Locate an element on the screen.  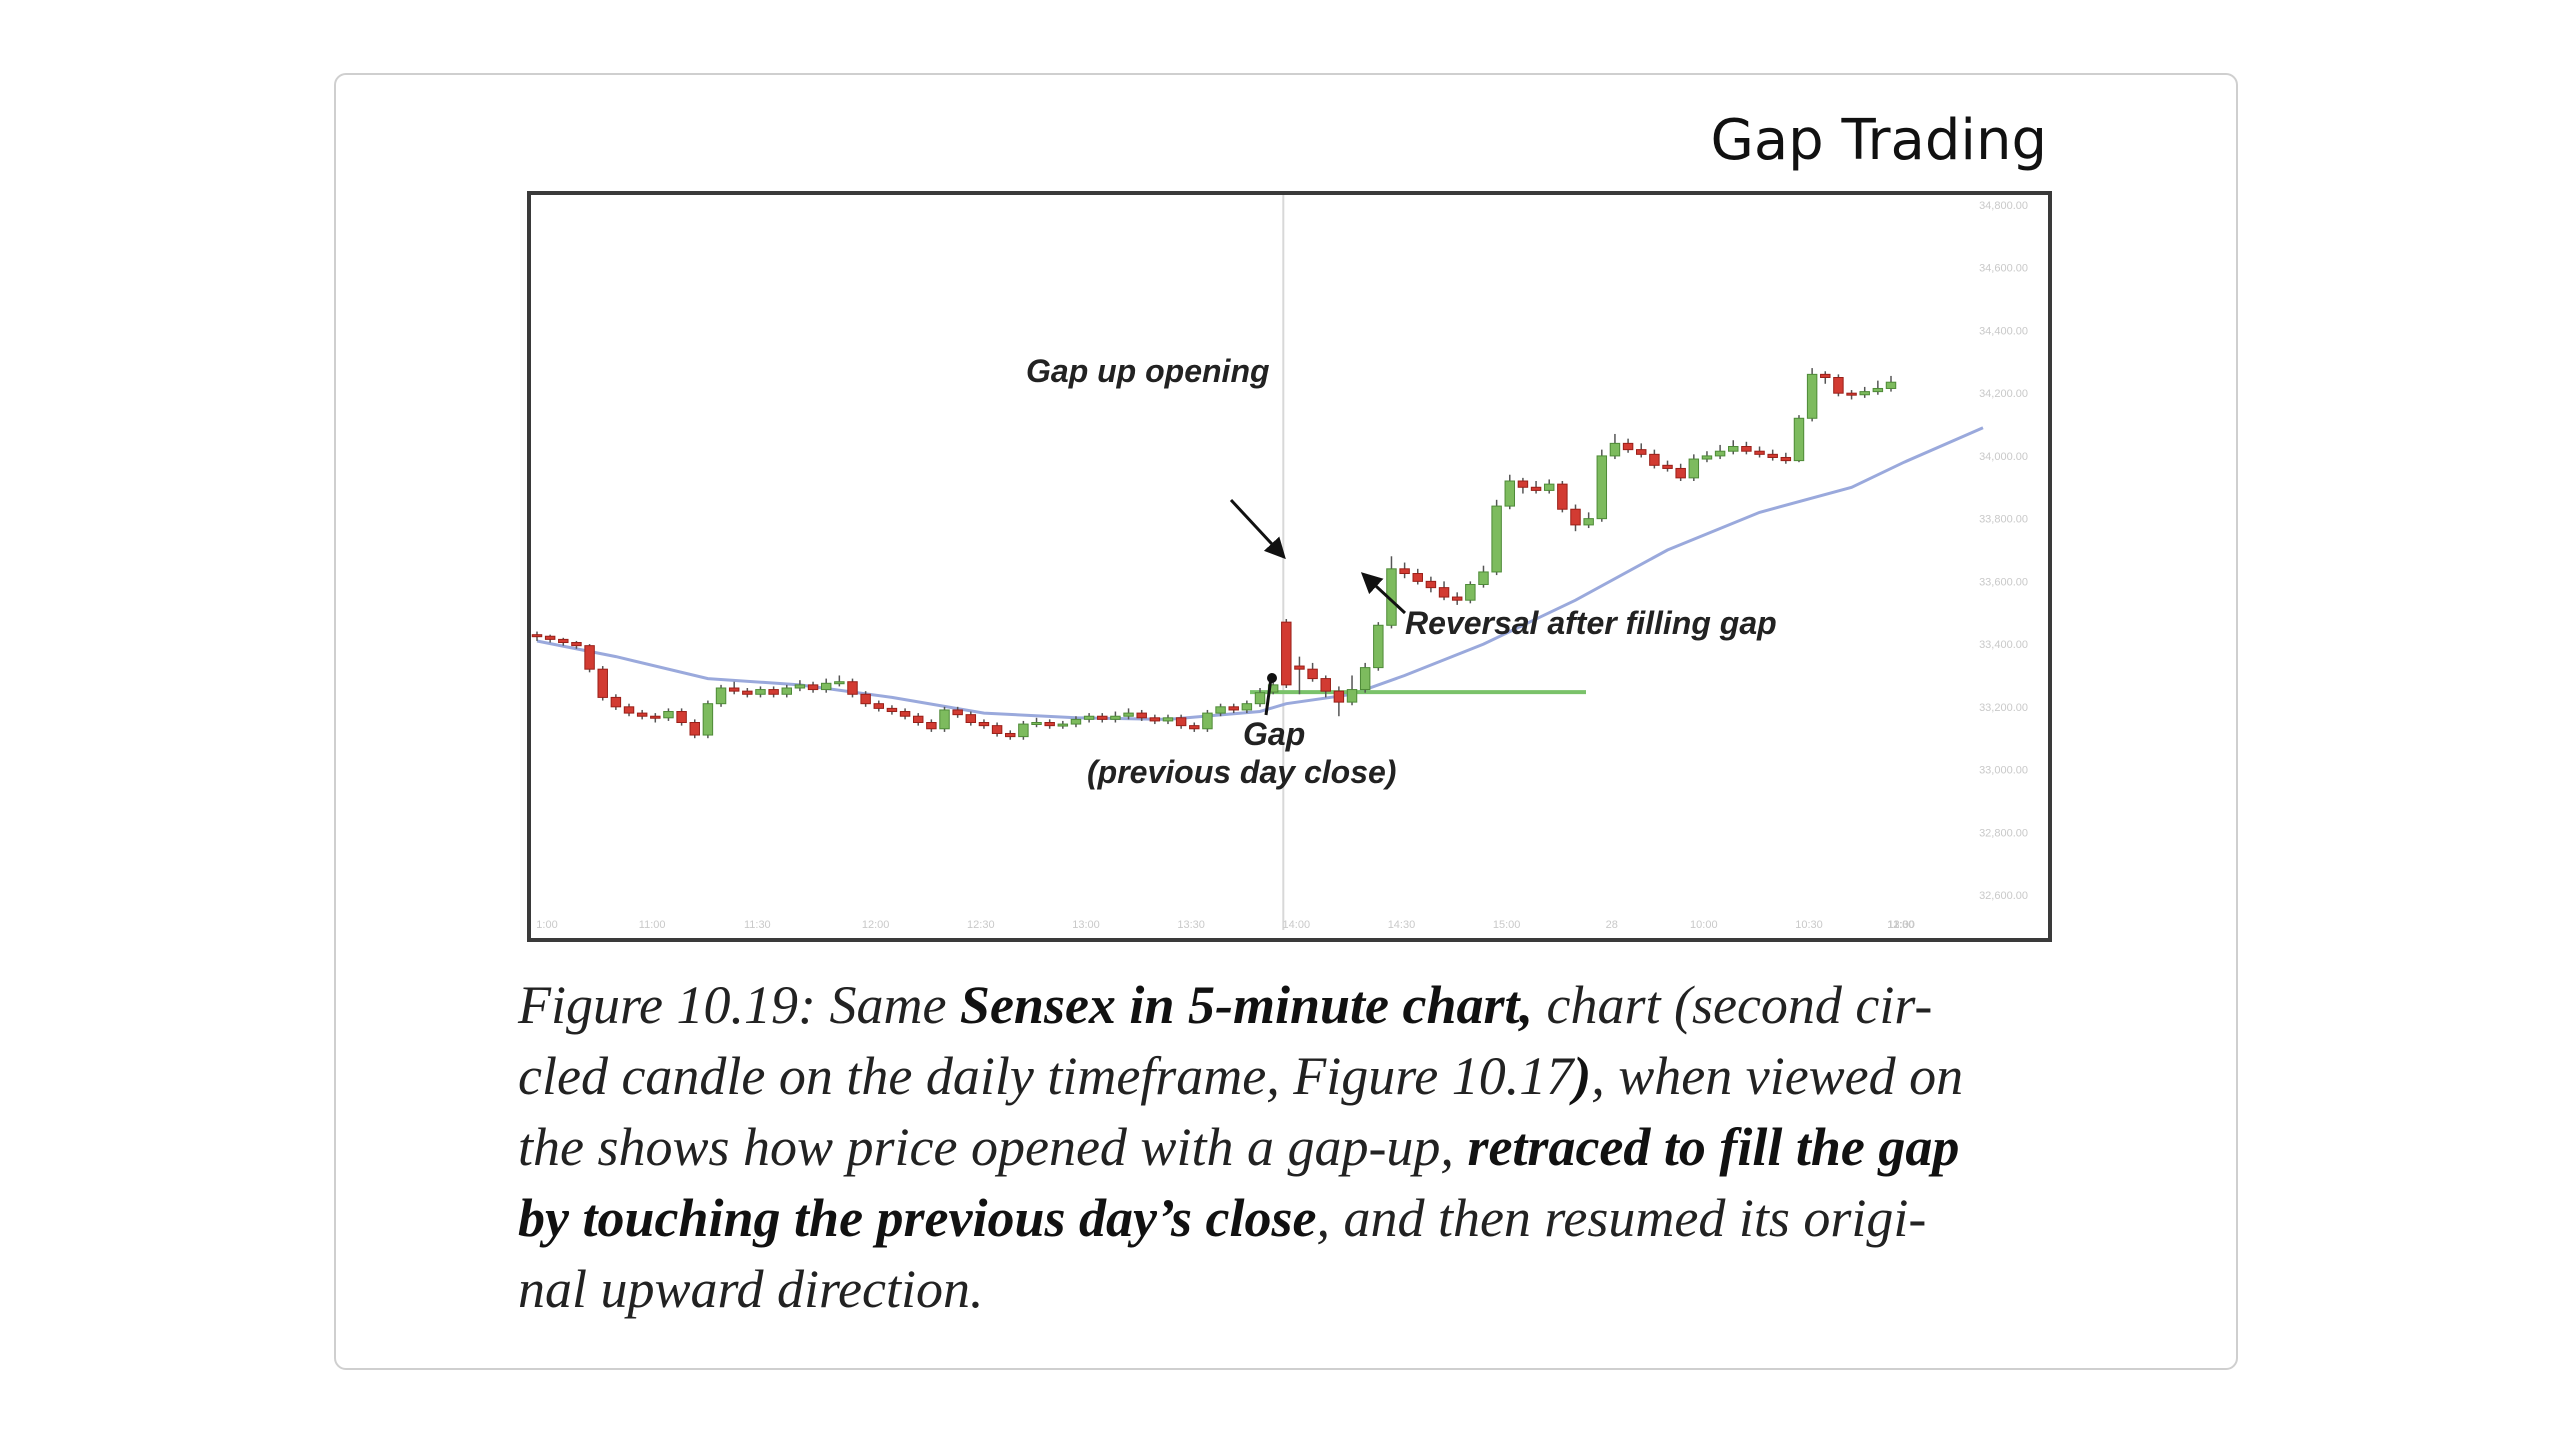
x-tick-label: 11:00 is located at coordinates (1901, 925).